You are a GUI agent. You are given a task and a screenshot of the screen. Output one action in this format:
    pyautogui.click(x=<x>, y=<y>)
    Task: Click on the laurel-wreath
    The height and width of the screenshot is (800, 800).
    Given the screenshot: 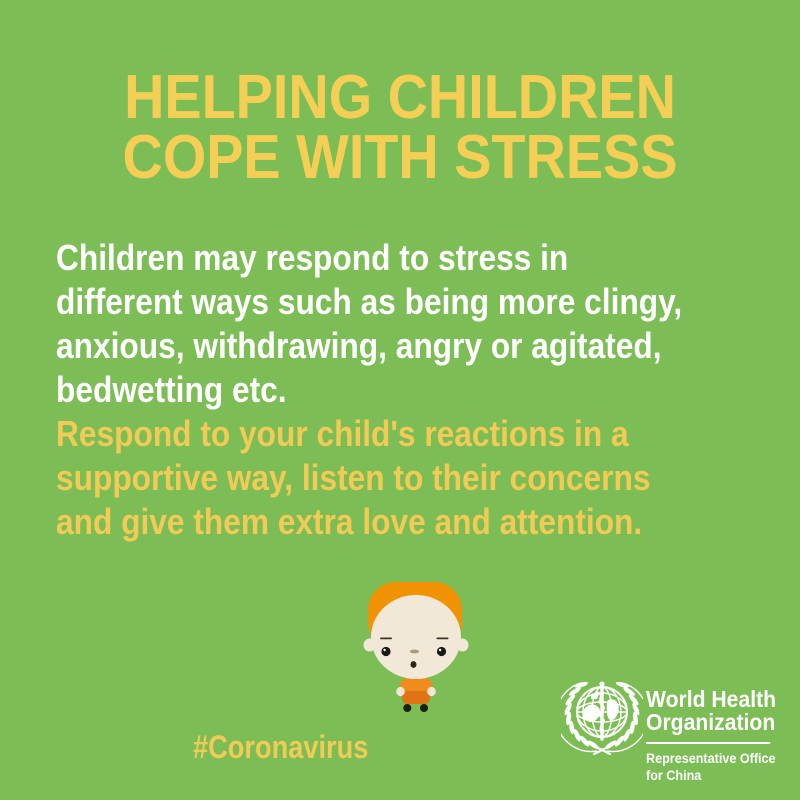 What is the action you would take?
    pyautogui.click(x=602, y=718)
    